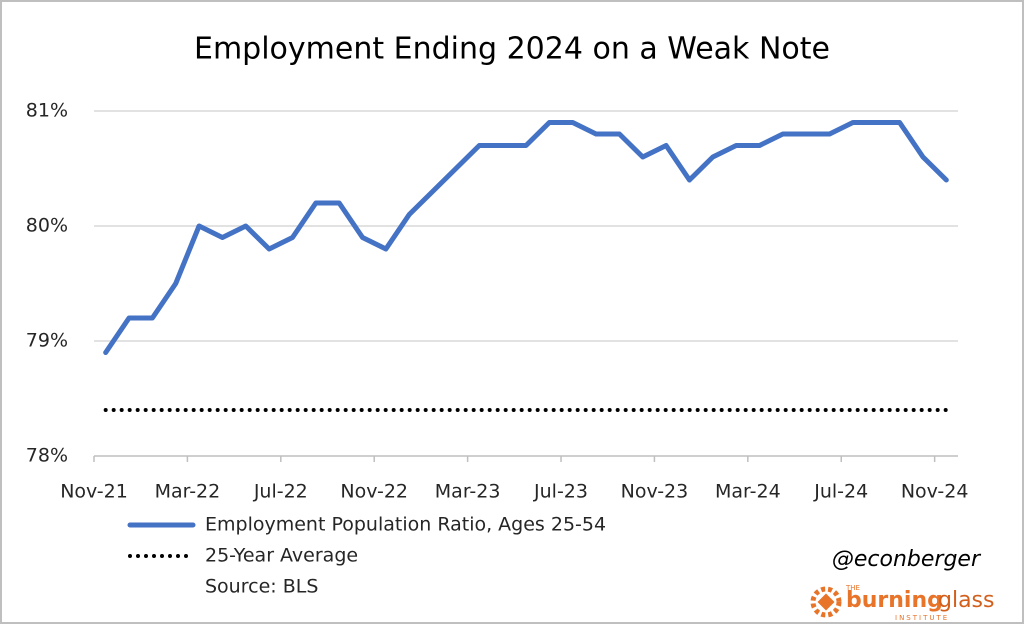 The height and width of the screenshot is (624, 1024). Describe the element at coordinates (188, 492) in the screenshot. I see `x-tick-label: Mar-22` at that location.